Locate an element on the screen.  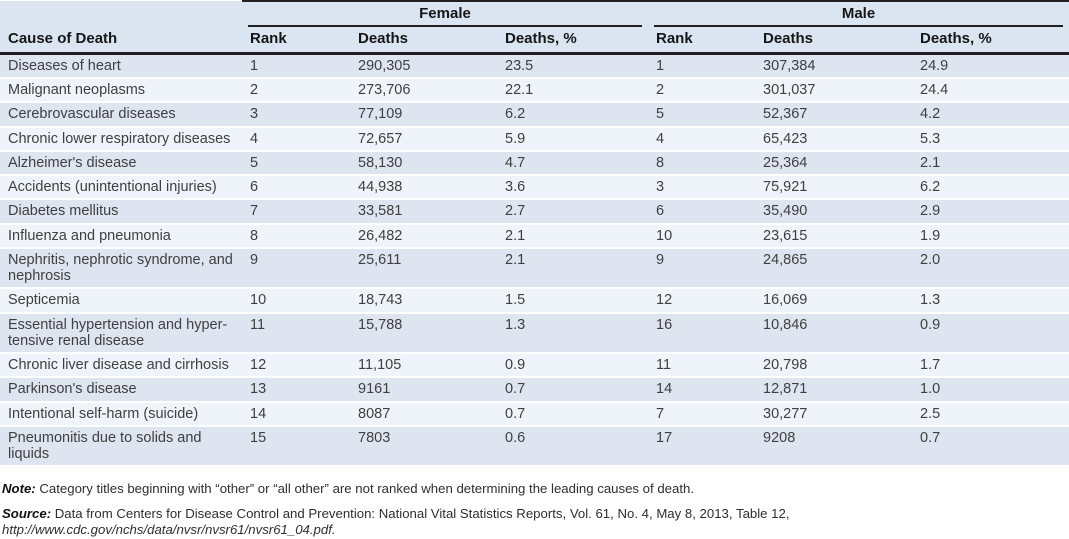
cause-cell: Diseases of heart is located at coordinates (121, 66).